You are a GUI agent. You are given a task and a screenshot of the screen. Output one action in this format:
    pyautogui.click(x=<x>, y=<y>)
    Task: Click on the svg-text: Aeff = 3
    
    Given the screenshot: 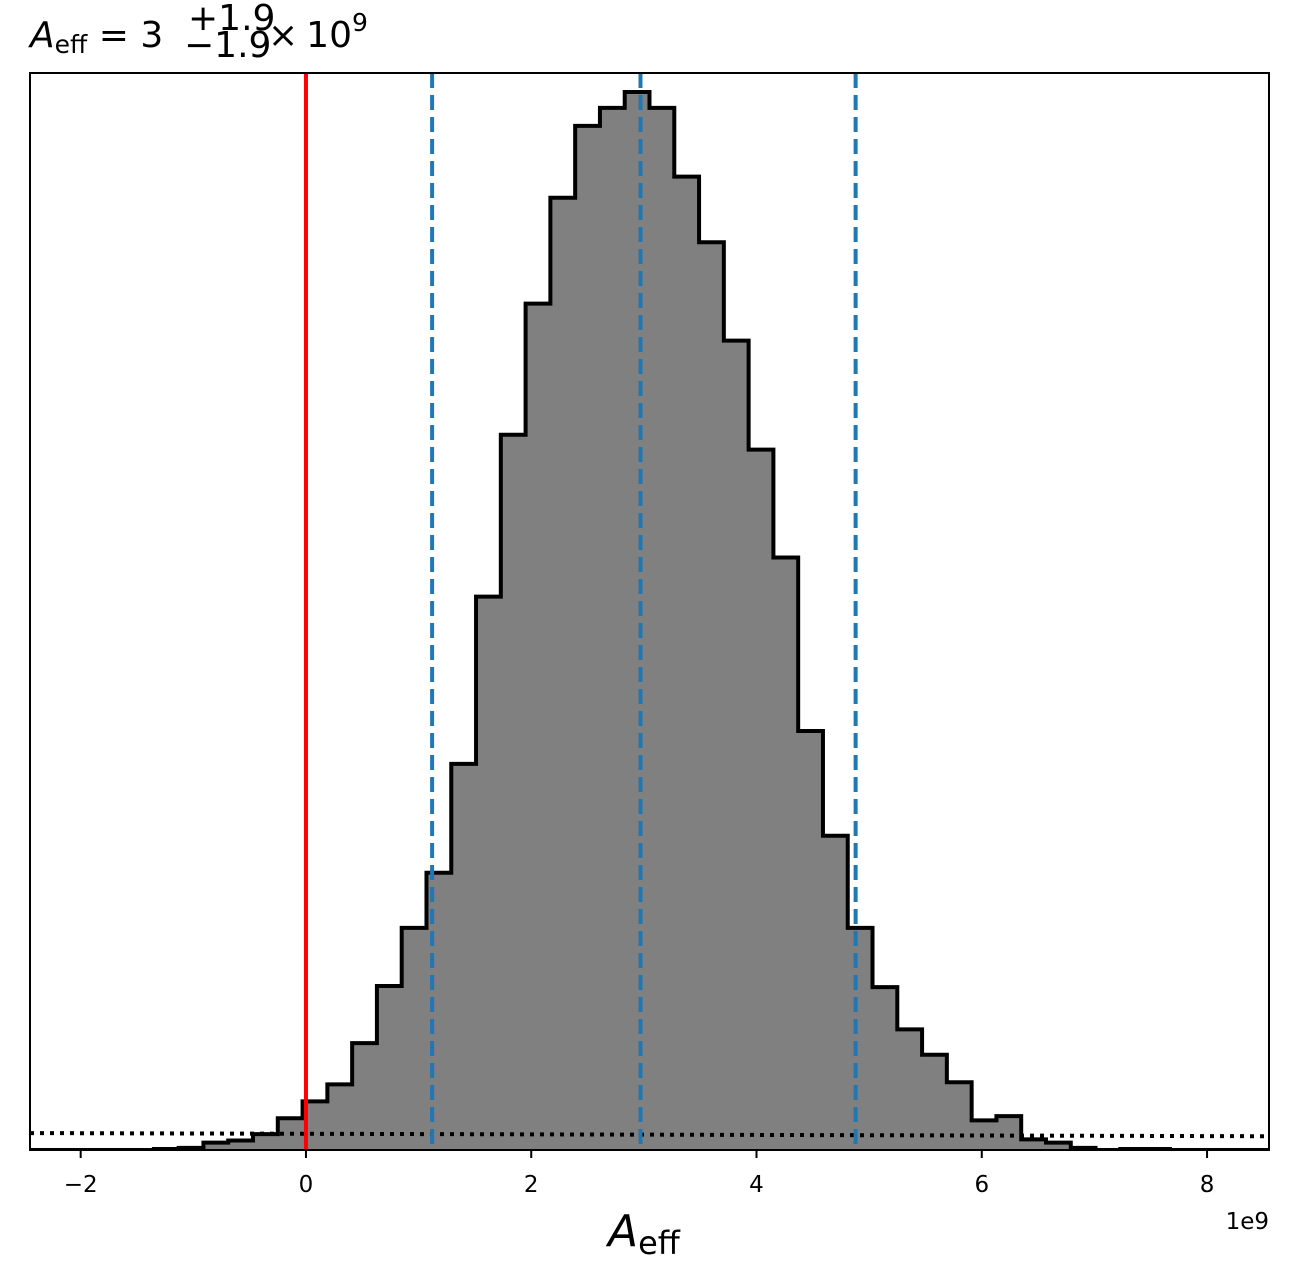 What is the action you would take?
    pyautogui.click(x=95, y=37)
    